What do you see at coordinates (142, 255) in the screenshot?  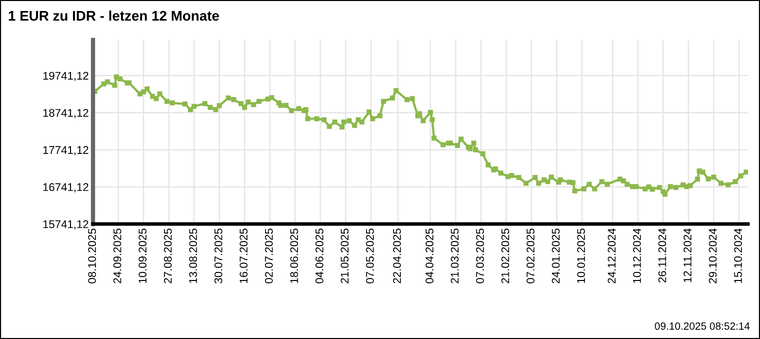 I see `x-tick-label: 10.09.2025` at bounding box center [142, 255].